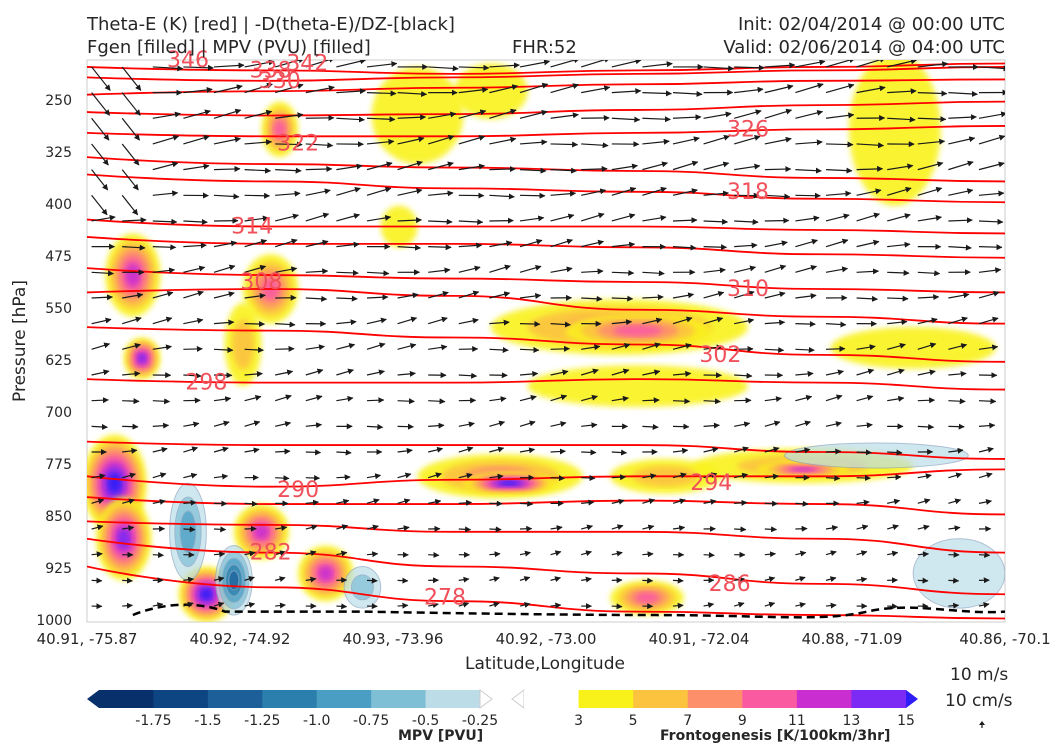 The width and height of the screenshot is (1050, 750). I want to click on x-tick-label: 40.88, -71.09, so click(852, 639).